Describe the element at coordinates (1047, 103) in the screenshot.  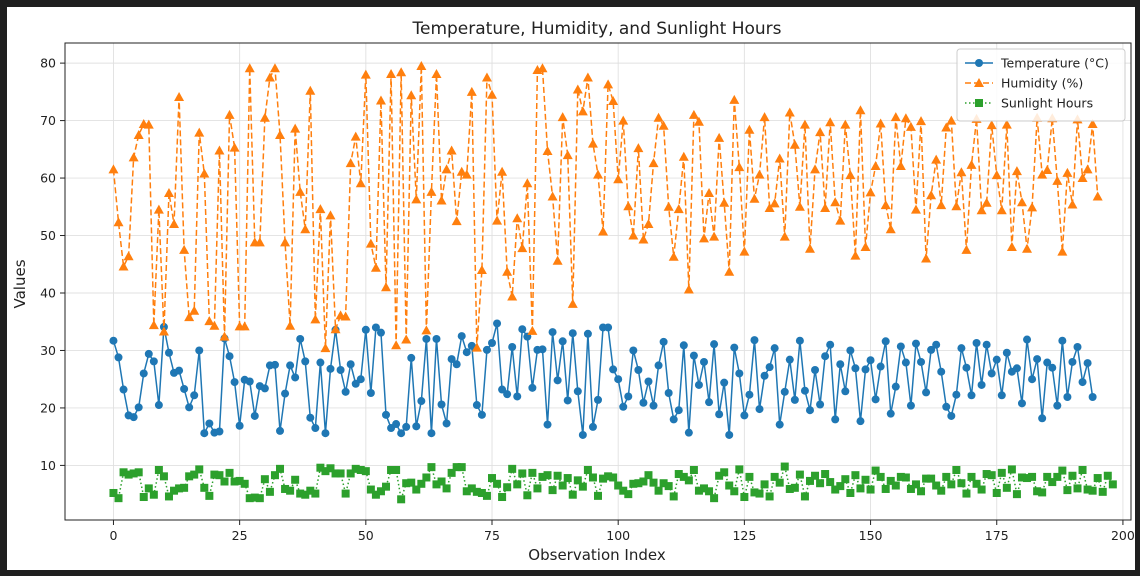
I see `legend-label-sunlight-hours: Sunlight Hours` at that location.